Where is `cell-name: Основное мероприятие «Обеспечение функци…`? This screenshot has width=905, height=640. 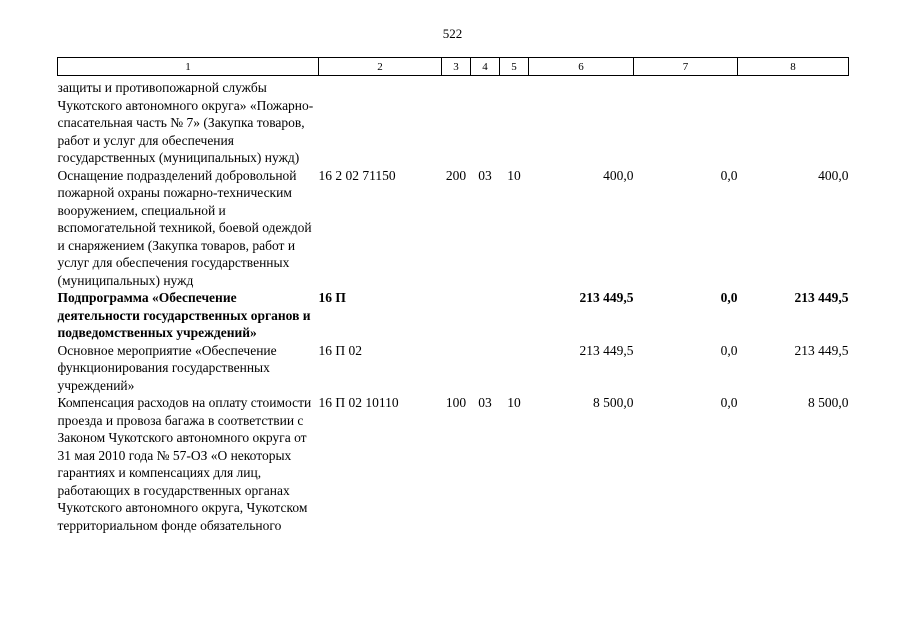
cell-name: Основное мероприятие «Обеспечение функци… is located at coordinates (167, 367).